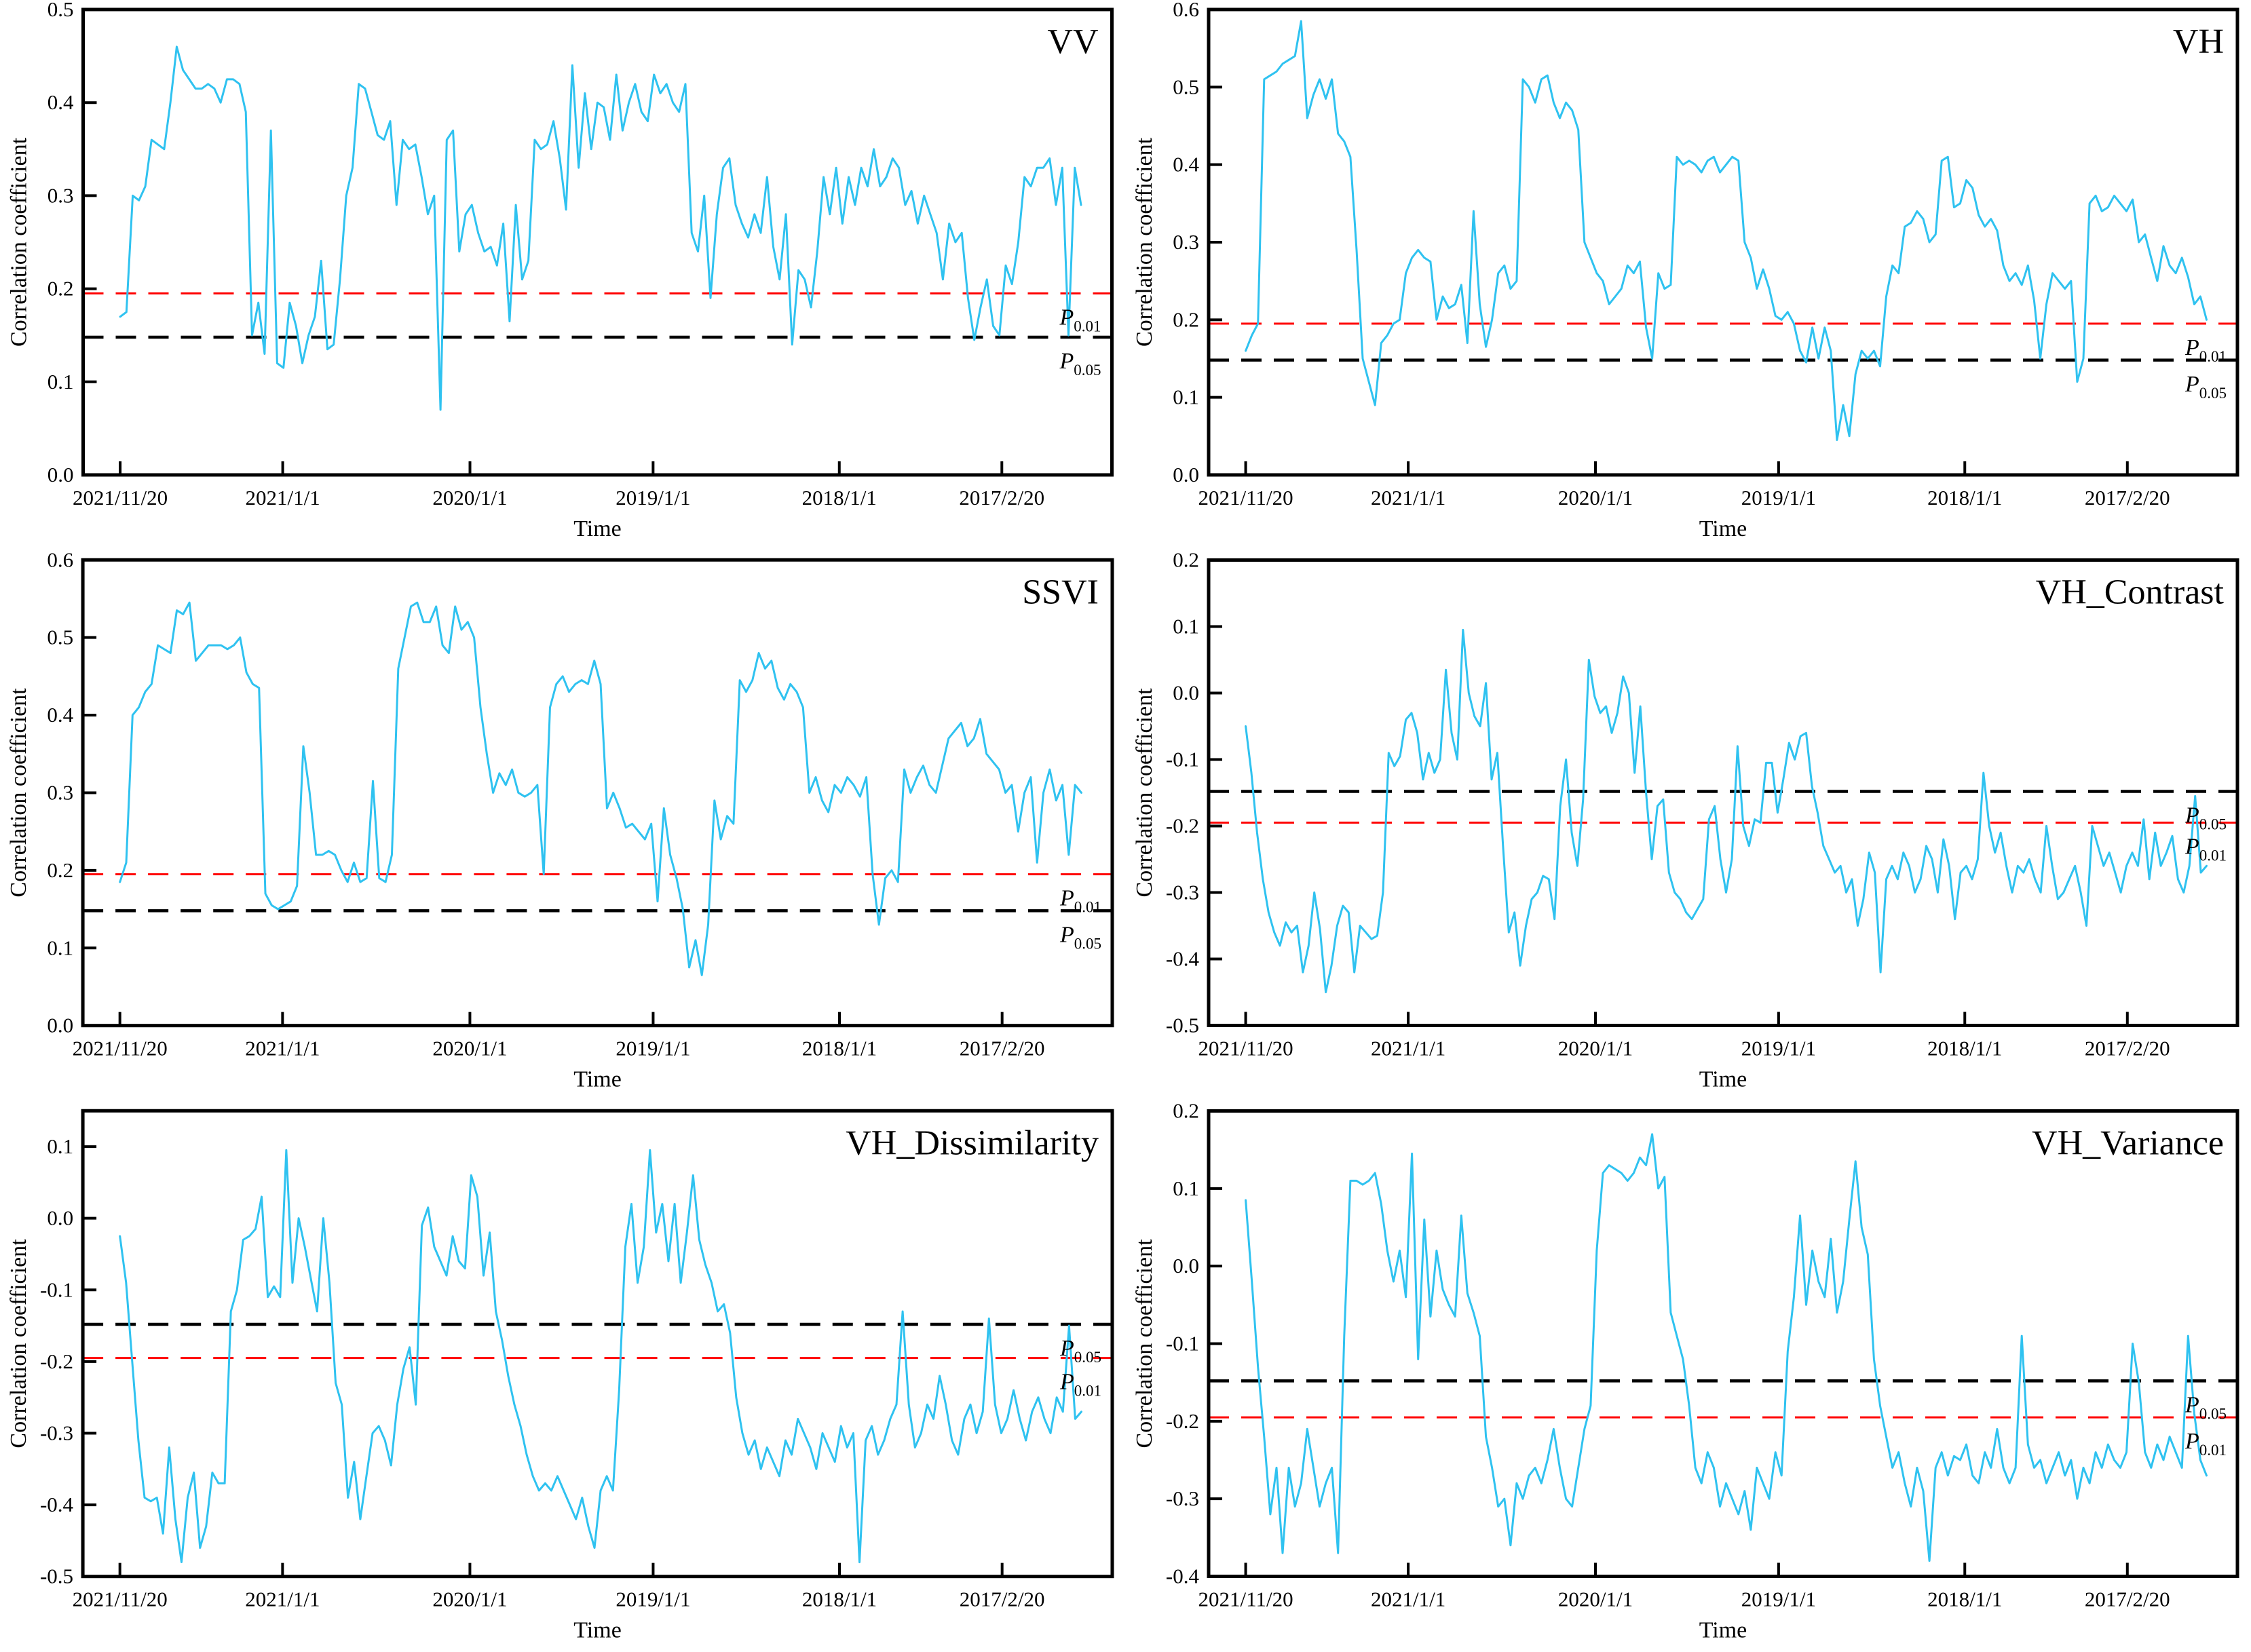  What do you see at coordinates (2128, 1143) in the screenshot?
I see `chart-title: VH_Variance` at bounding box center [2128, 1143].